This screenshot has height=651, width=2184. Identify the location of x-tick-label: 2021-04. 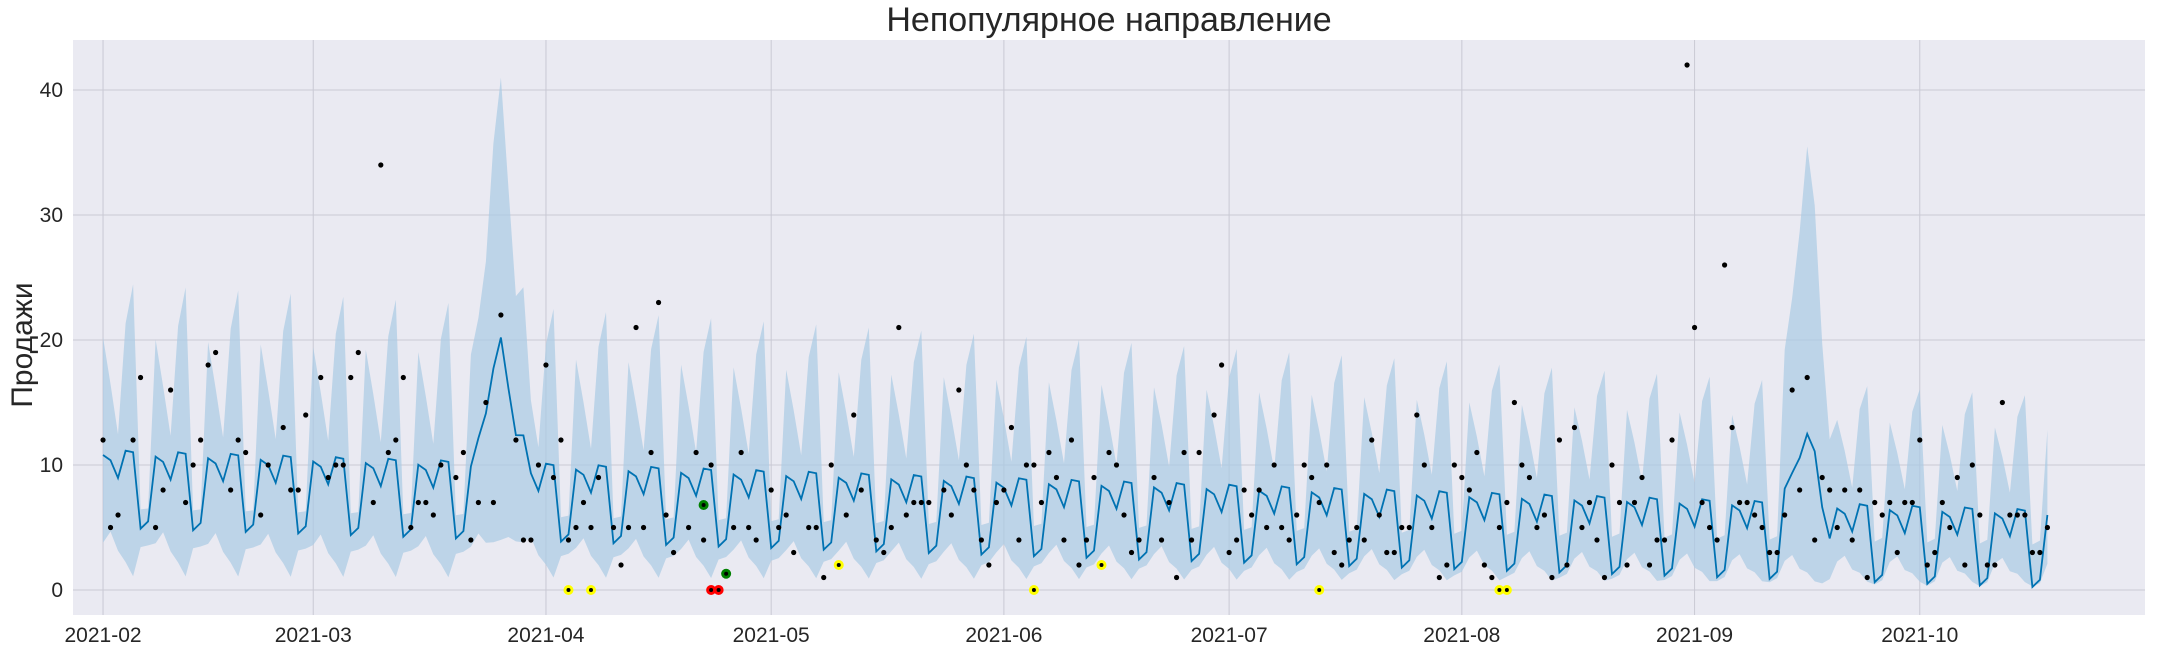
(545, 635).